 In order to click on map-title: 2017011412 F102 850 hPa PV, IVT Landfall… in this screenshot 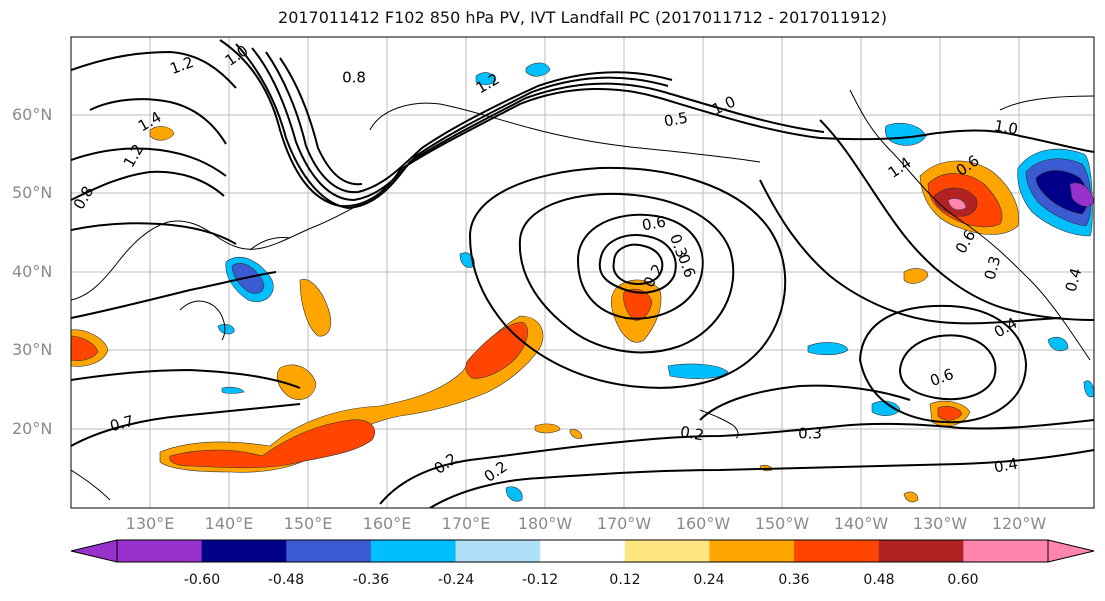, I will do `click(582, 17)`.